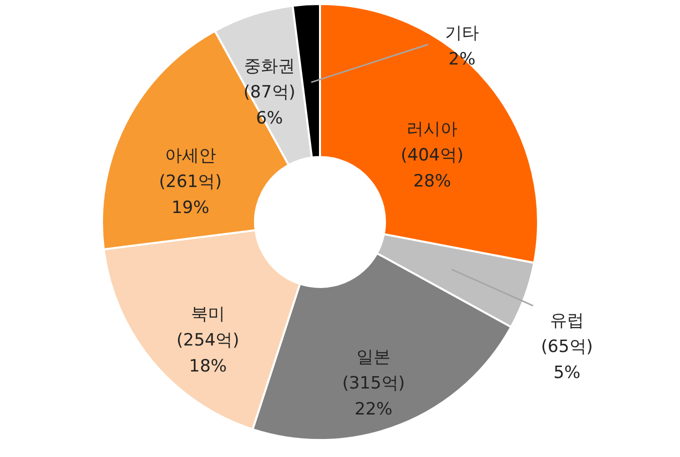 This screenshot has width=680, height=457. I want to click on slice-label: 북미, so click(207, 314).